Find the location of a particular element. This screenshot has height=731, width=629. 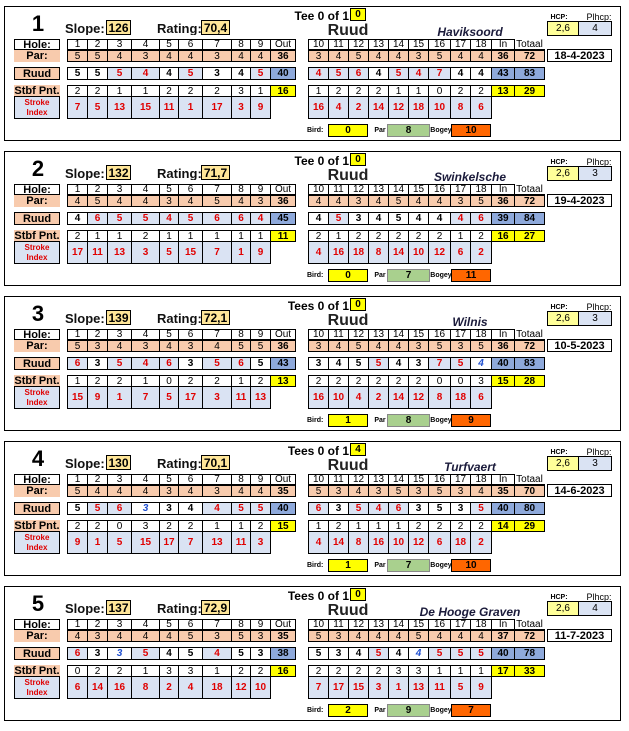

plhcp-value: 4 is located at coordinates (595, 28).